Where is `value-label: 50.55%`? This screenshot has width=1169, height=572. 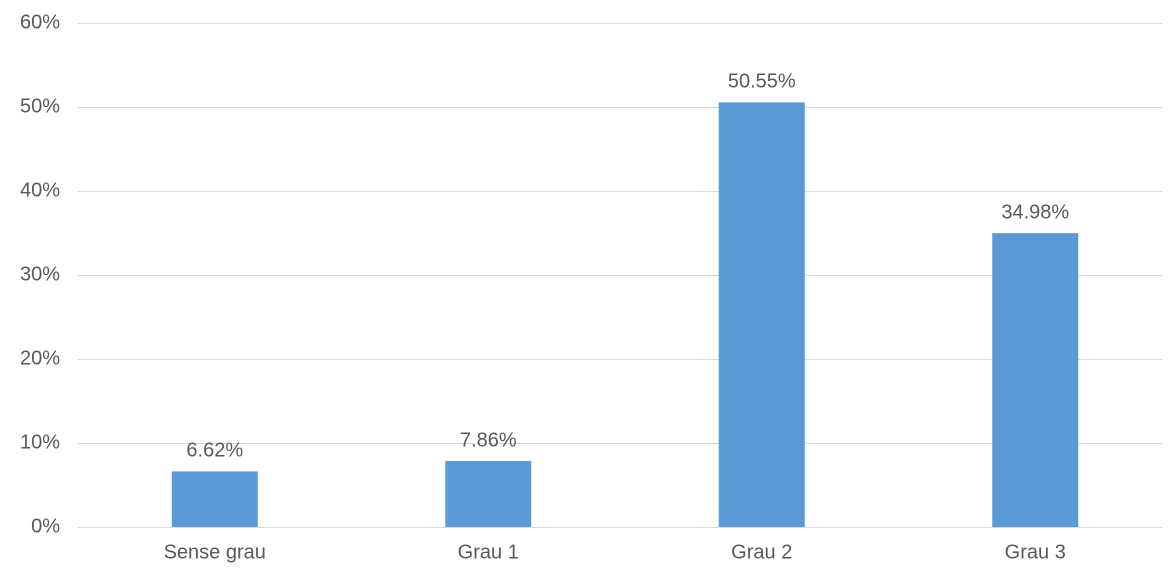
value-label: 50.55% is located at coordinates (762, 82).